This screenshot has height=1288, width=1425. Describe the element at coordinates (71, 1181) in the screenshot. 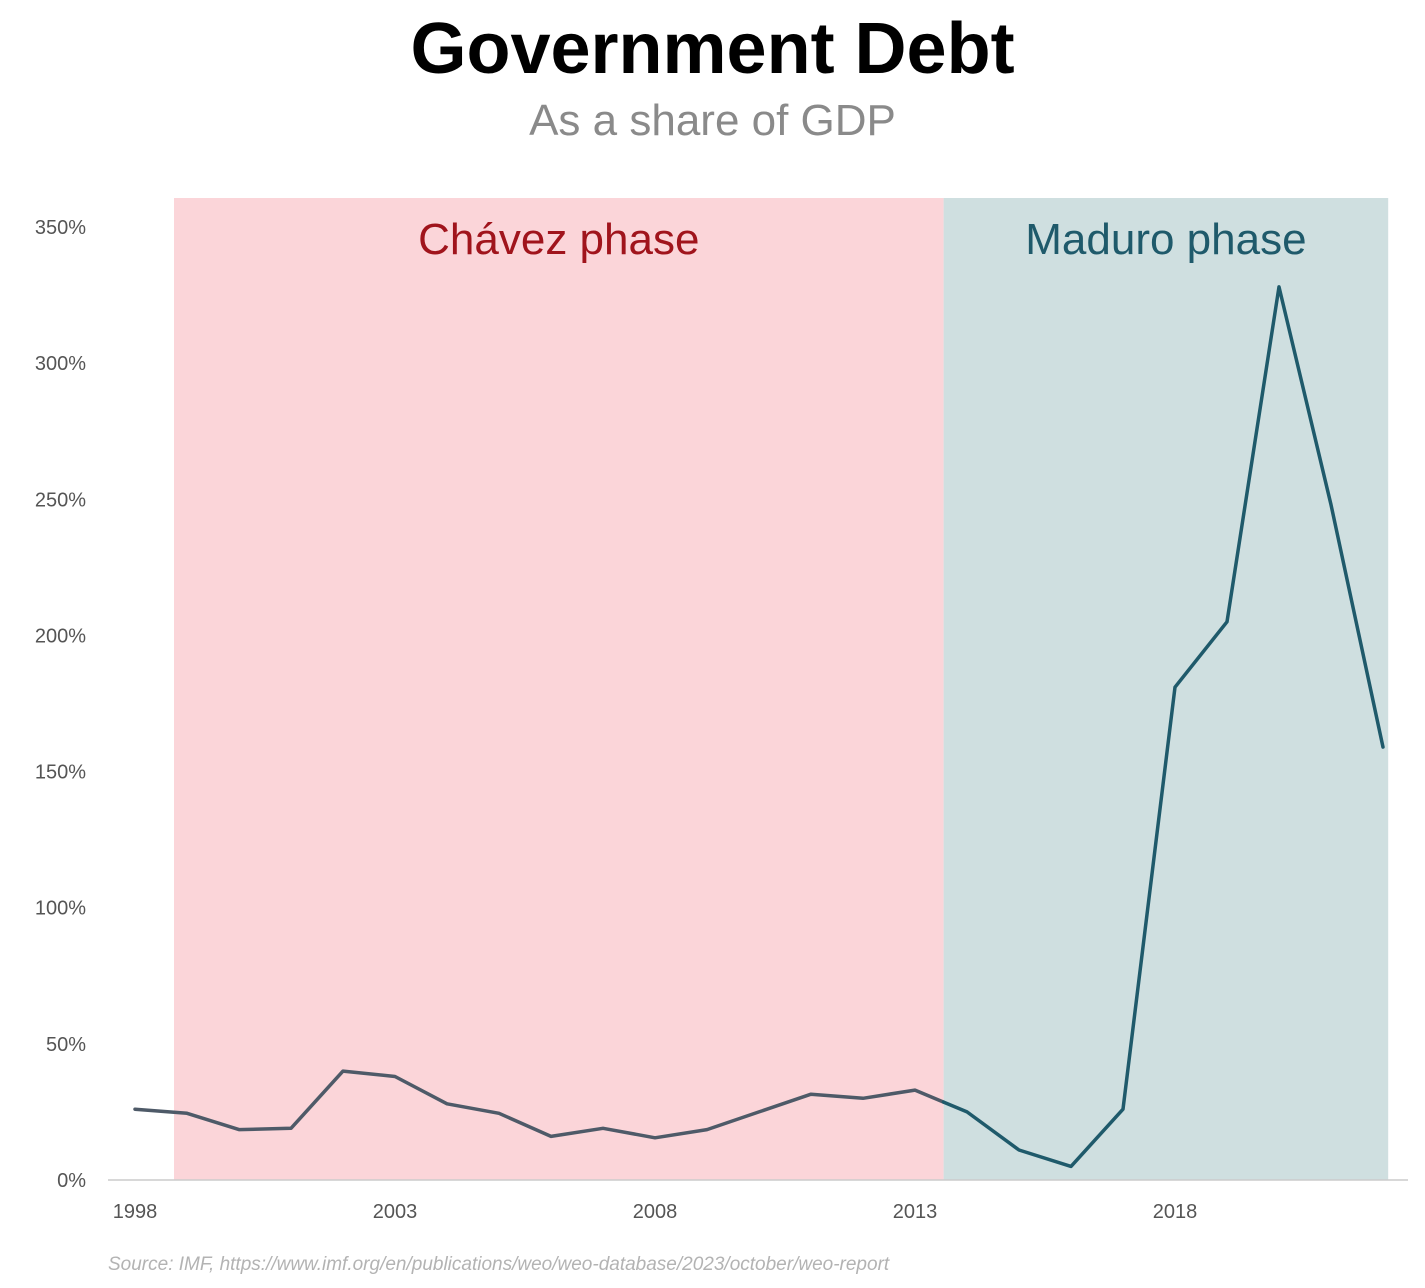

I see `y-tick-label: 0%` at that location.